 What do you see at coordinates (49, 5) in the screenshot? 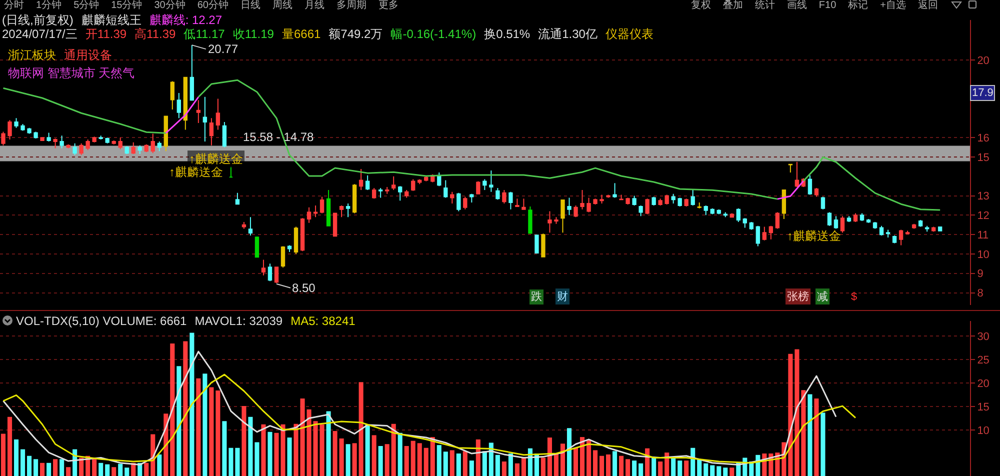
I see `text: 1分钟` at bounding box center [49, 5].